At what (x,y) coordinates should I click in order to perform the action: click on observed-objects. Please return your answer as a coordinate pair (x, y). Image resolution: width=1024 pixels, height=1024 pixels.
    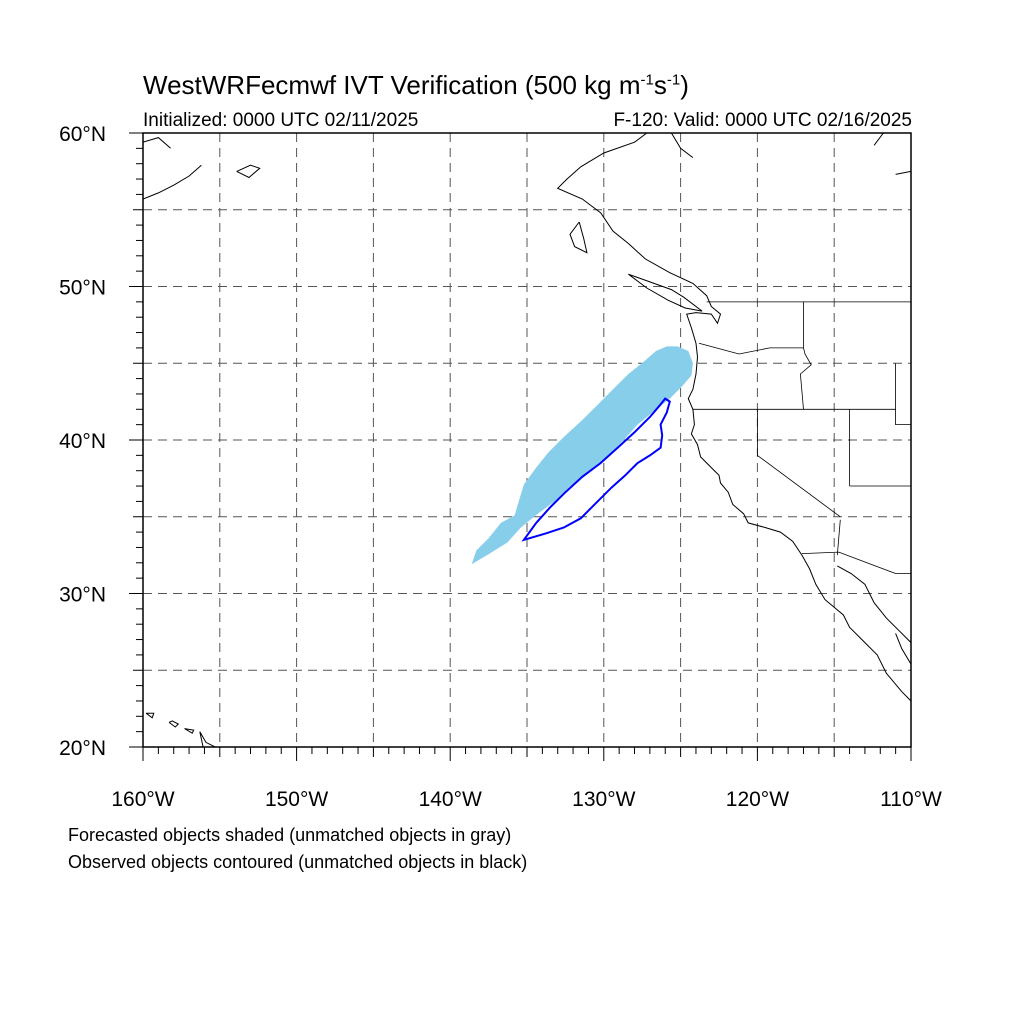
    Looking at the image, I should click on (596, 469).